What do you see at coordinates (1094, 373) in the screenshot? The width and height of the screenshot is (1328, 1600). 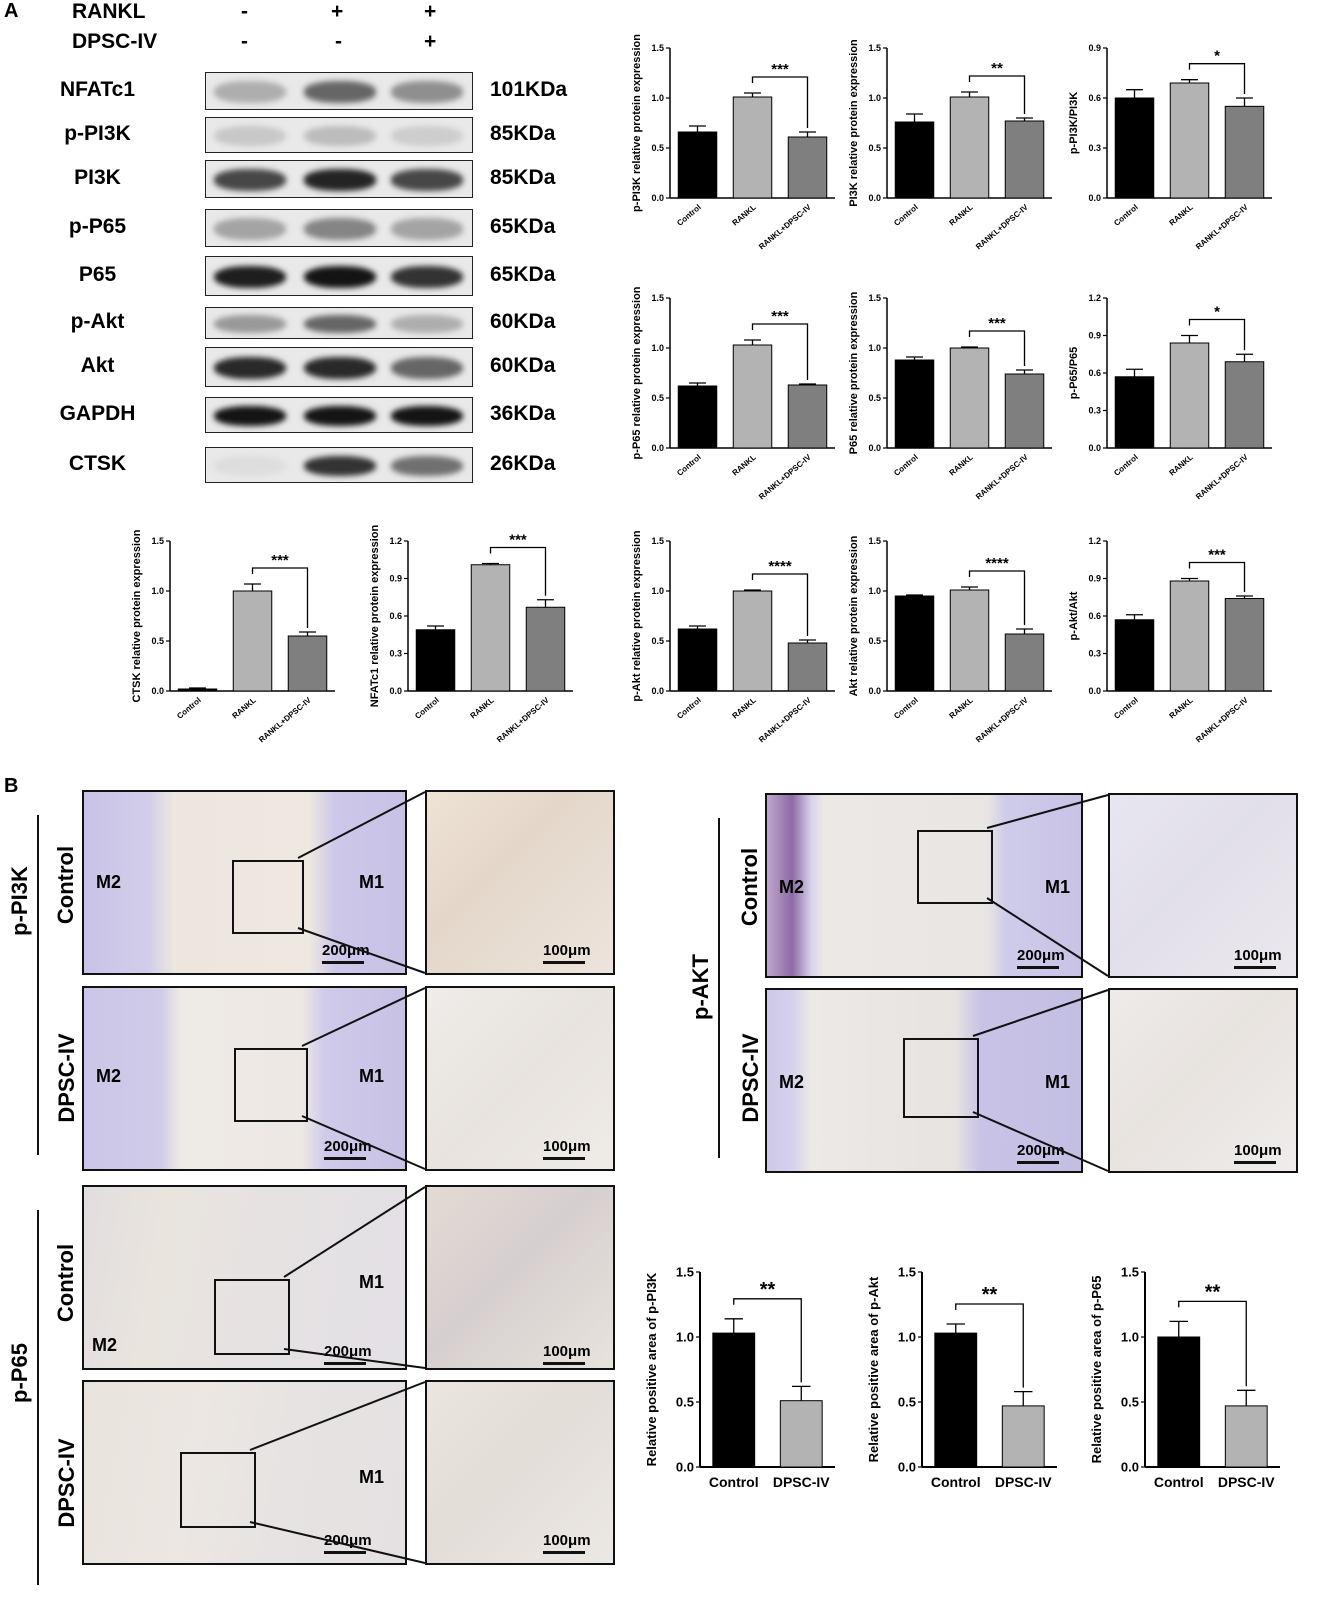 I see `y-tick-label: 0.6` at bounding box center [1094, 373].